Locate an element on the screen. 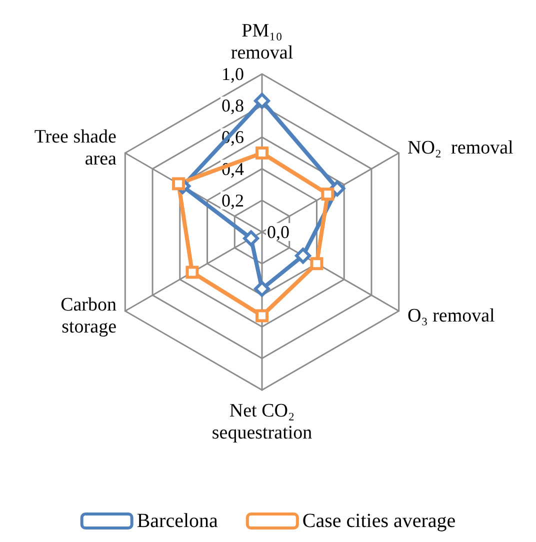  spoke-label: Carbon storage is located at coordinates (89, 316).